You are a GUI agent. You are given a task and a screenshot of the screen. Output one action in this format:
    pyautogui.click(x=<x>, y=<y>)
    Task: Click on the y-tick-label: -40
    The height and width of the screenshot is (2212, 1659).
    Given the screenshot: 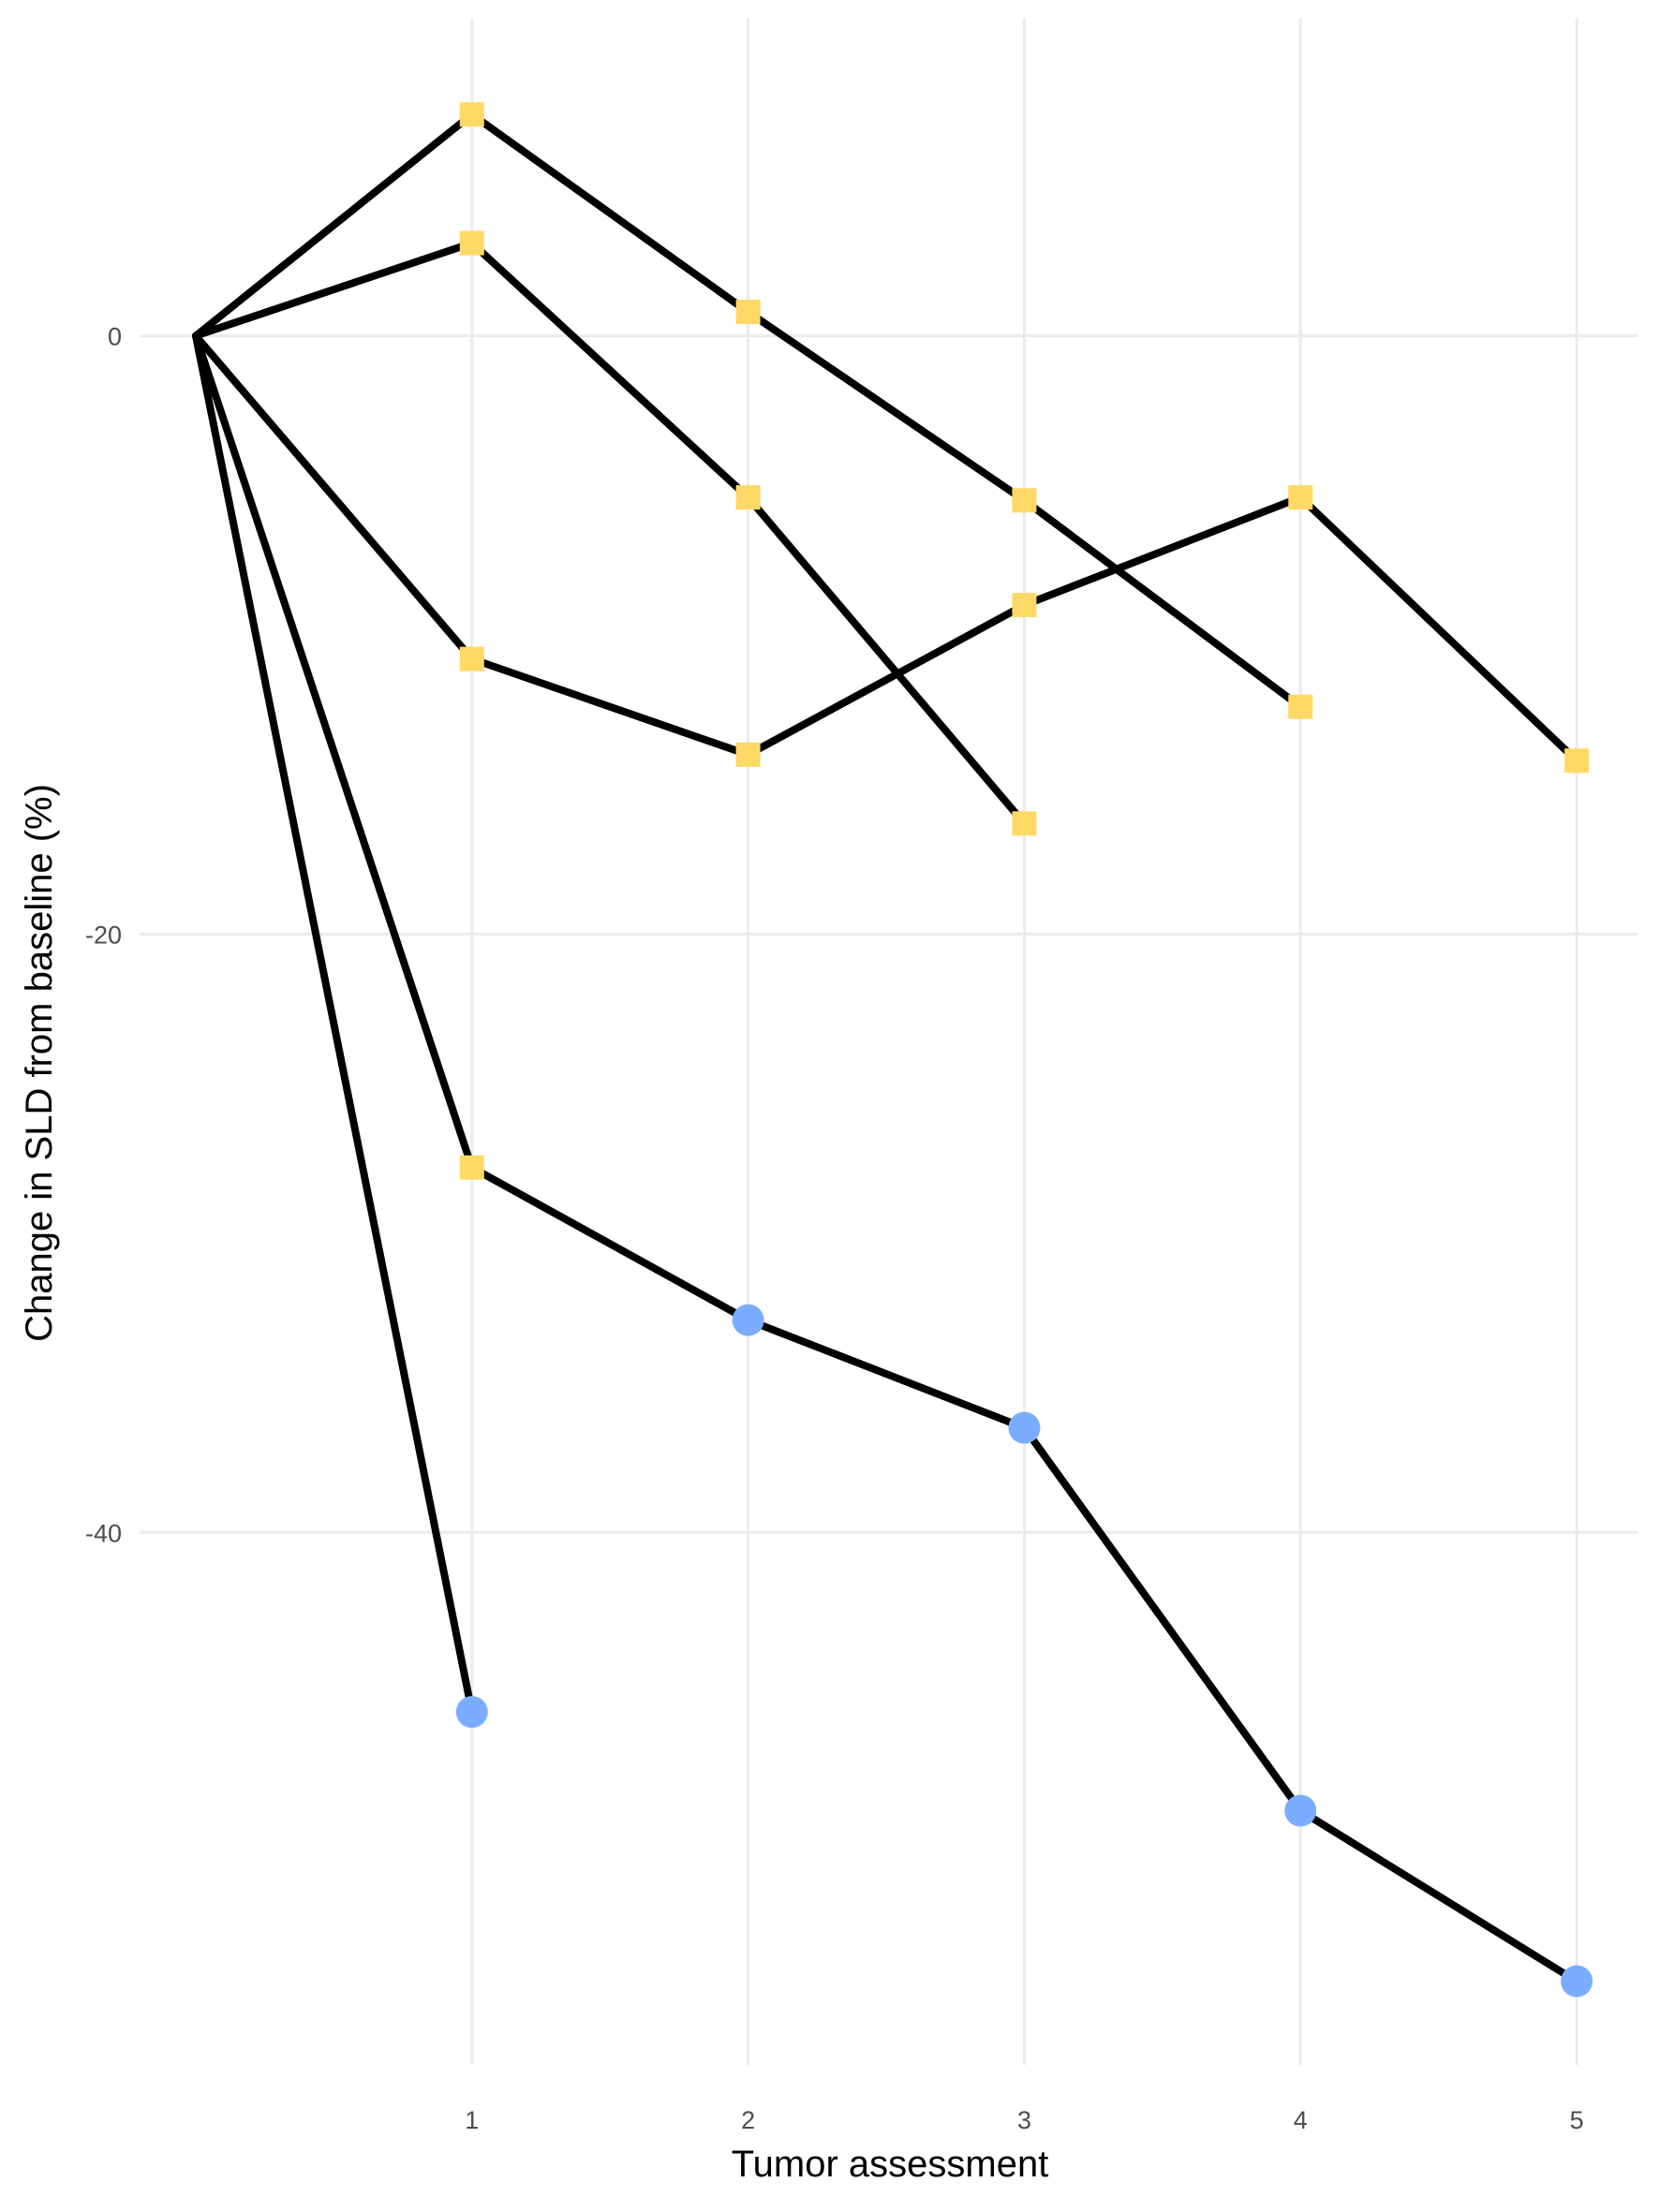 What is the action you would take?
    pyautogui.click(x=104, y=1533)
    